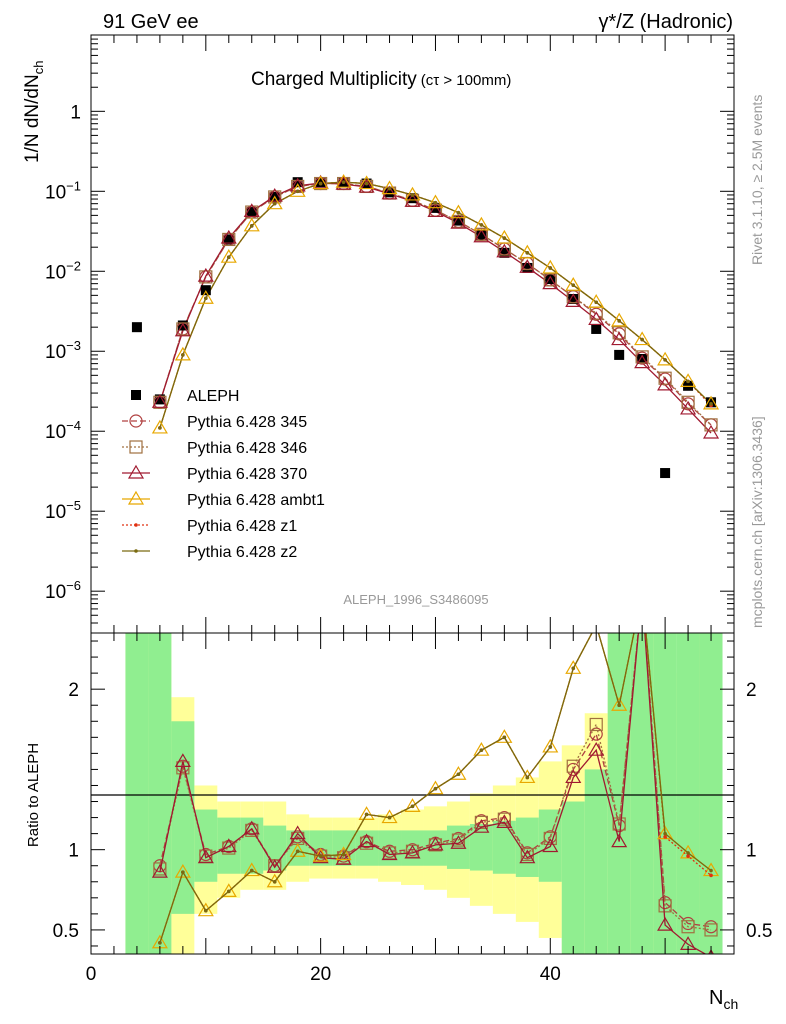 This screenshot has width=786, height=1024. I want to click on y-tick-label-main-base: 10, so click(55, 432).